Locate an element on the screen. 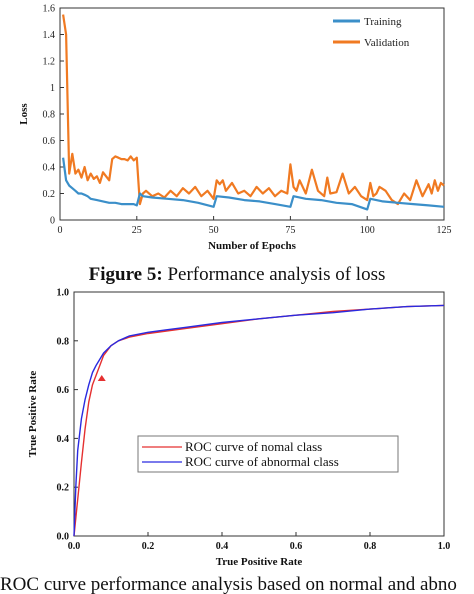  roc-arrow-marker is located at coordinates (101, 377).